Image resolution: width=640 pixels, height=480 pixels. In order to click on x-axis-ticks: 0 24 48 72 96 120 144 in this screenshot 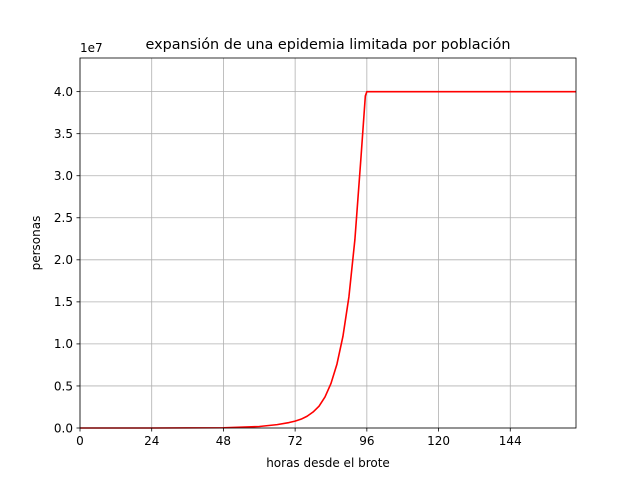, I will do `click(299, 438)`.